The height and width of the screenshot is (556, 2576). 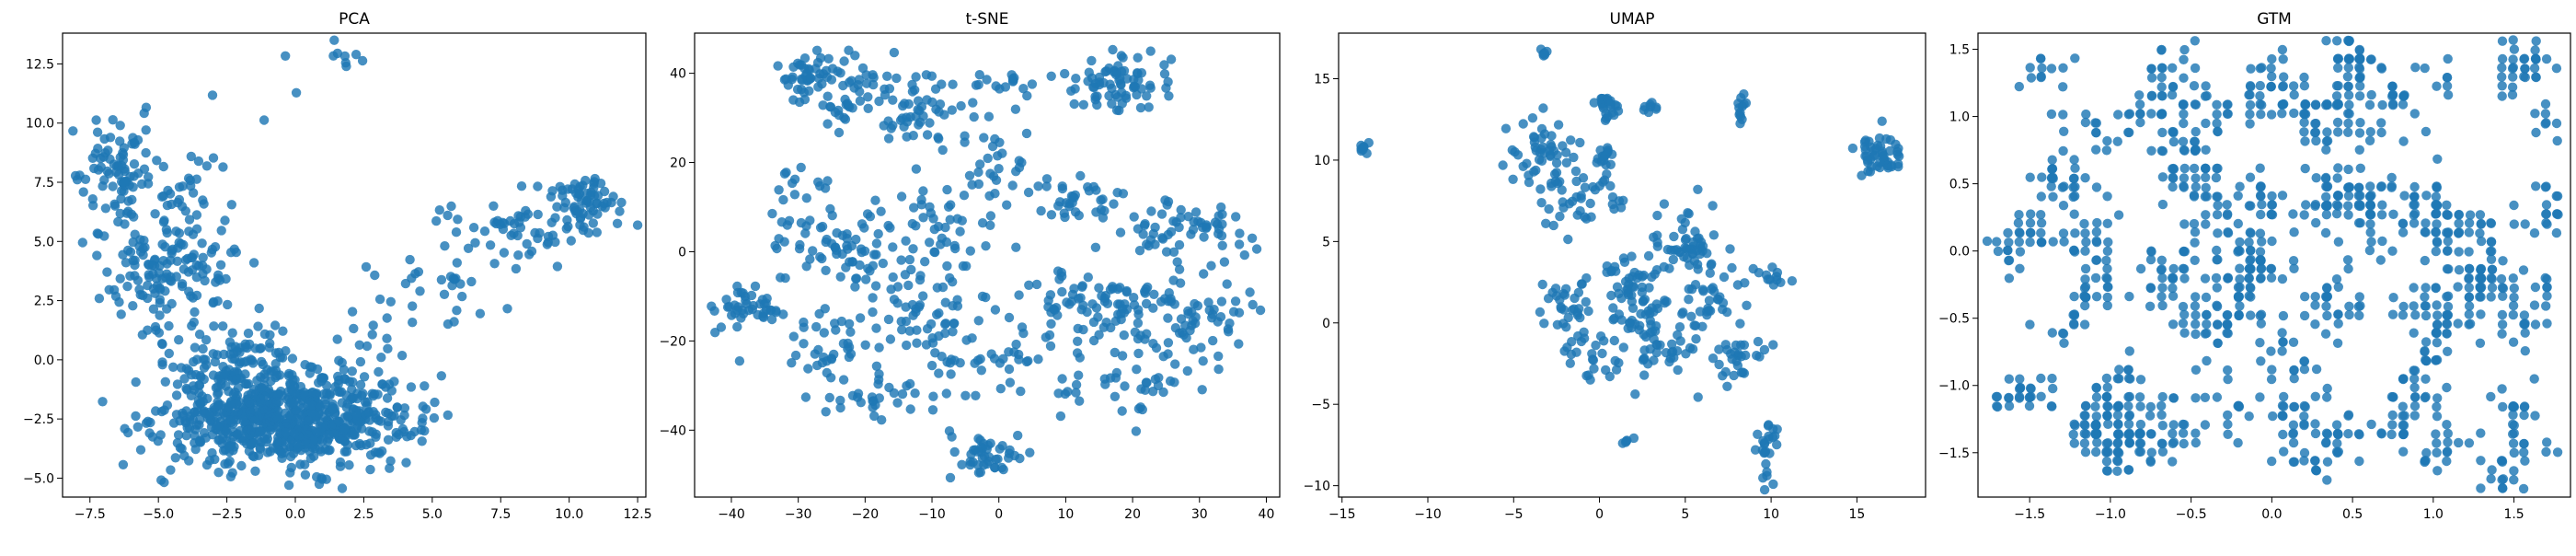 I want to click on x-tick-label: 0.5, so click(x=2352, y=514).